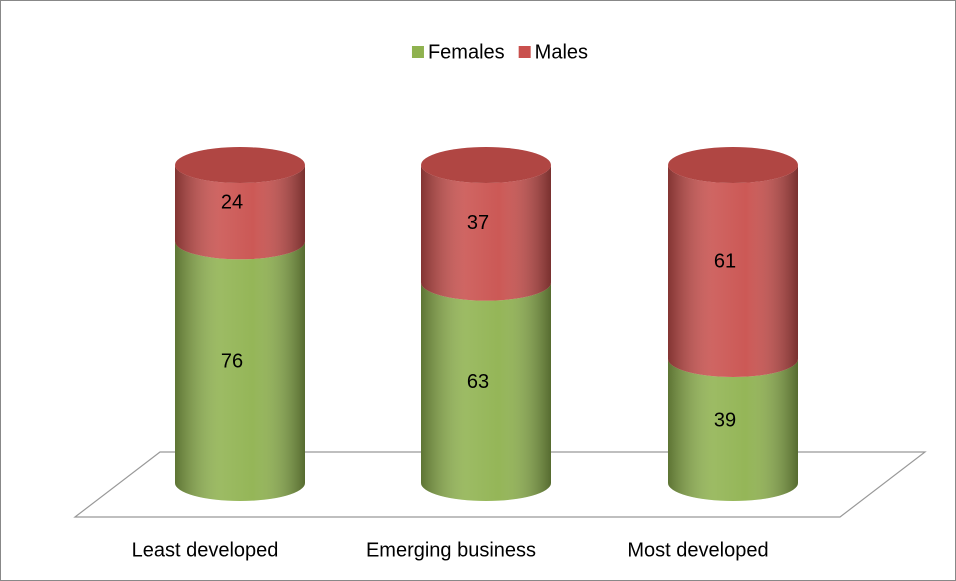 Image resolution: width=956 pixels, height=581 pixels. What do you see at coordinates (232, 202) in the screenshot?
I see `data-label: 24` at bounding box center [232, 202].